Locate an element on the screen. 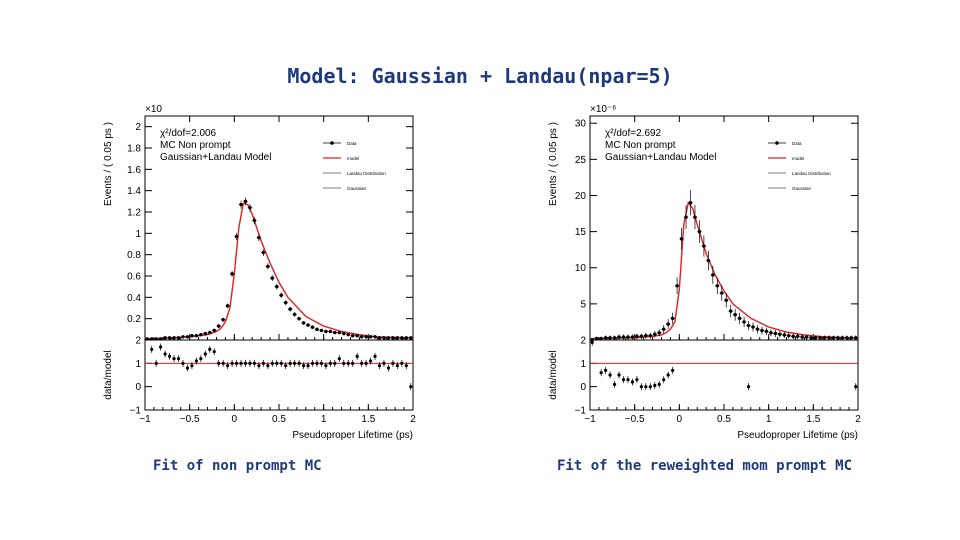 This screenshot has width=960, height=540. right-figure-caption: Fit of the reweighted mom prompt MC is located at coordinates (705, 466).